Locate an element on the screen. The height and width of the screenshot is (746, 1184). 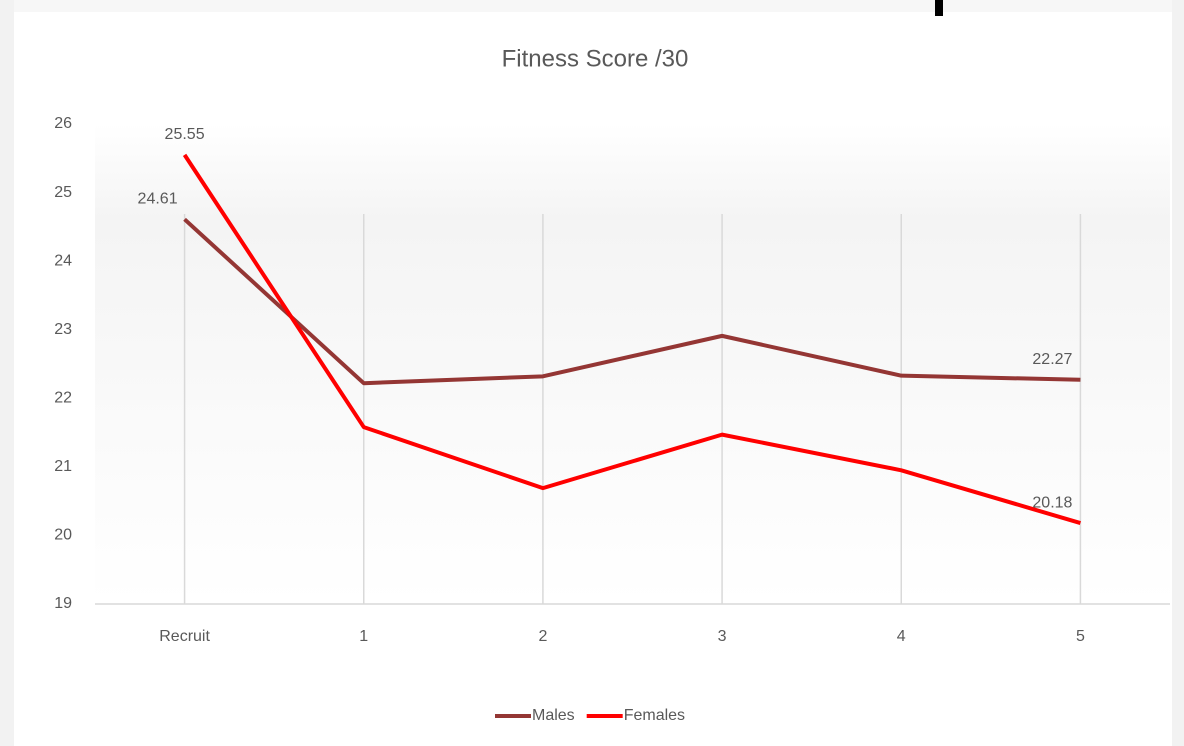
data-label: 20.18 is located at coordinates (1052, 502).